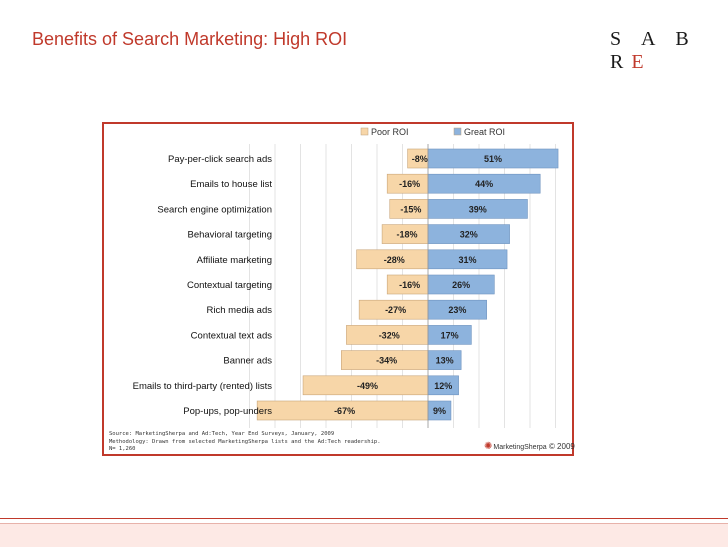  What do you see at coordinates (457, 310) in the screenshot?
I see `data-label-great: 23%` at bounding box center [457, 310].